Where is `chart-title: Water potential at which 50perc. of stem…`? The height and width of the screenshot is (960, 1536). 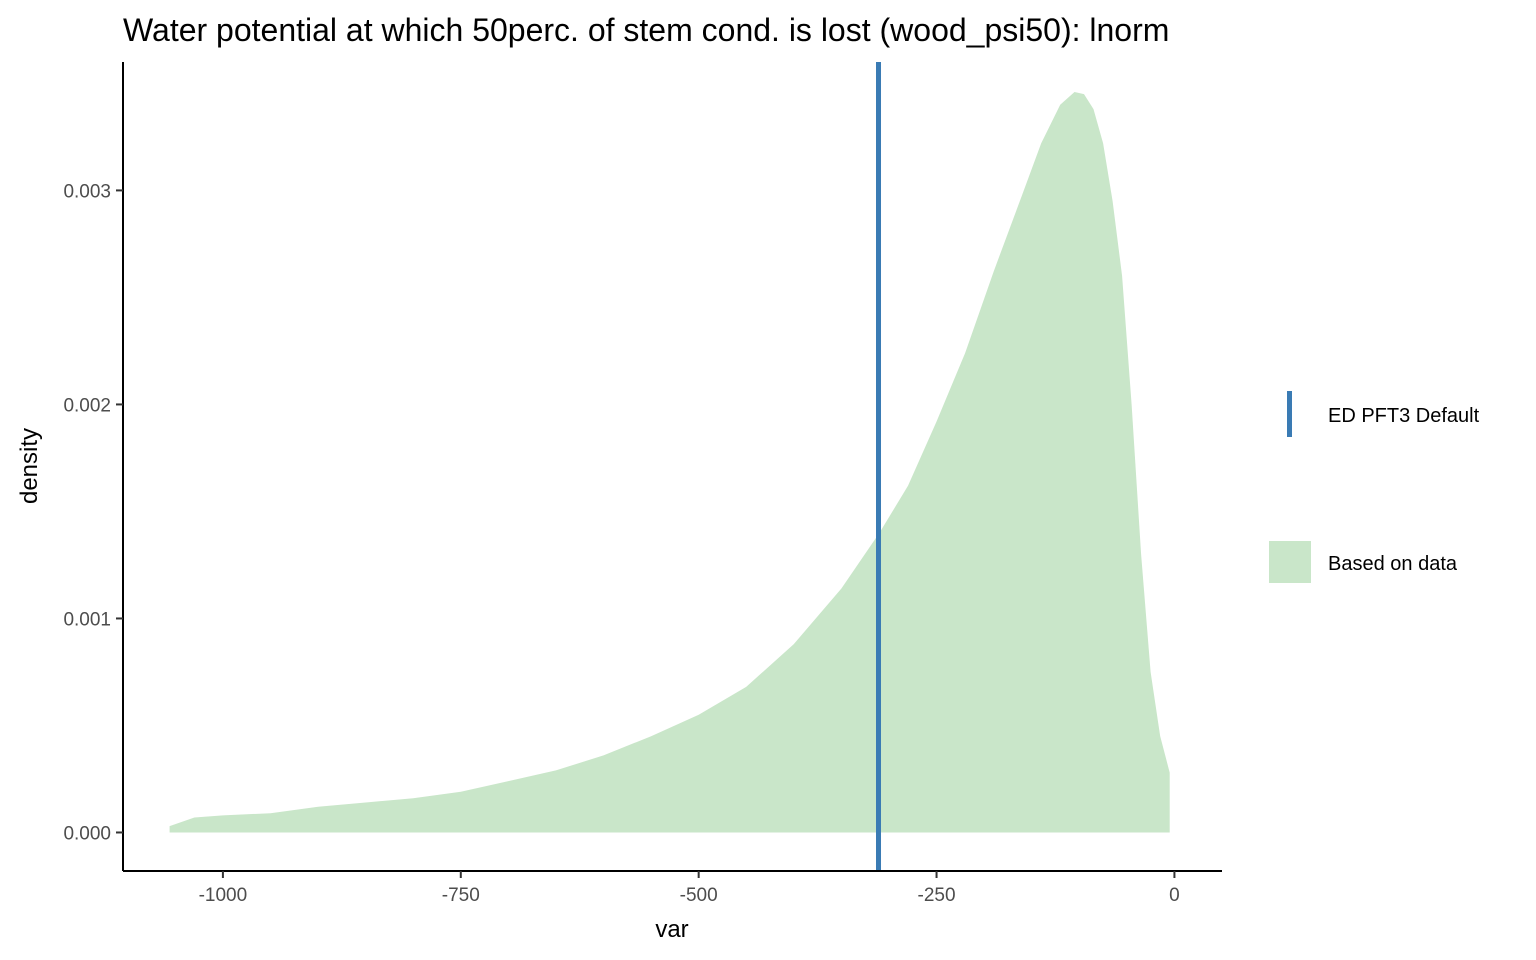 chart-title: Water potential at which 50perc. of stem… is located at coordinates (646, 30).